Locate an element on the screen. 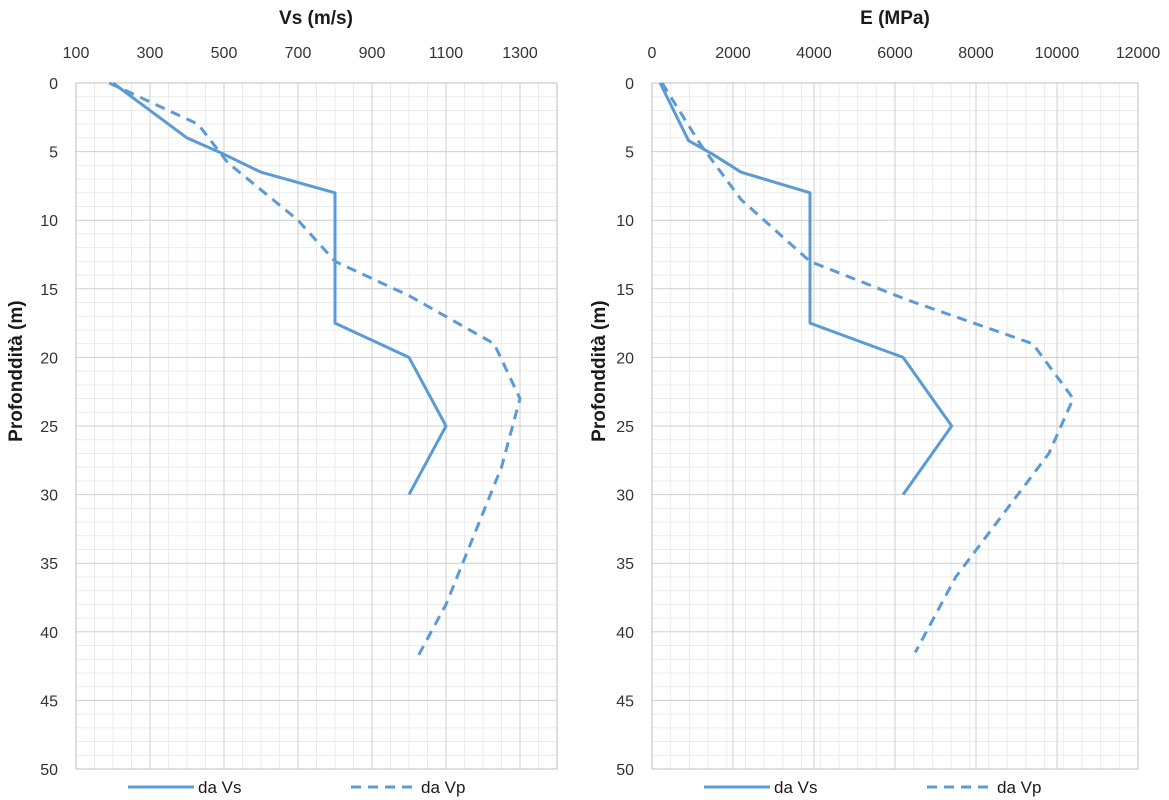 This screenshot has height=800, width=1169. x-tick-label: 0 is located at coordinates (652, 53).